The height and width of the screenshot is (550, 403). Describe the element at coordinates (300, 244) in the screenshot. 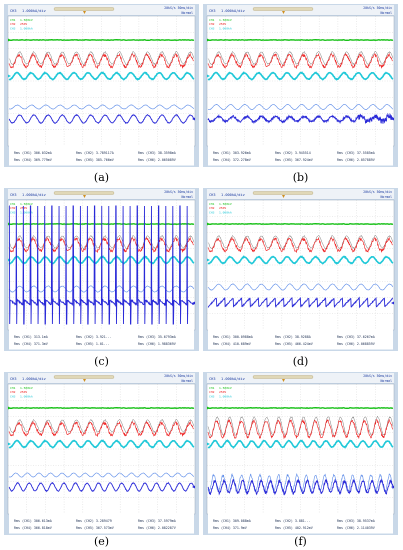

I see `trace-red` at that location.